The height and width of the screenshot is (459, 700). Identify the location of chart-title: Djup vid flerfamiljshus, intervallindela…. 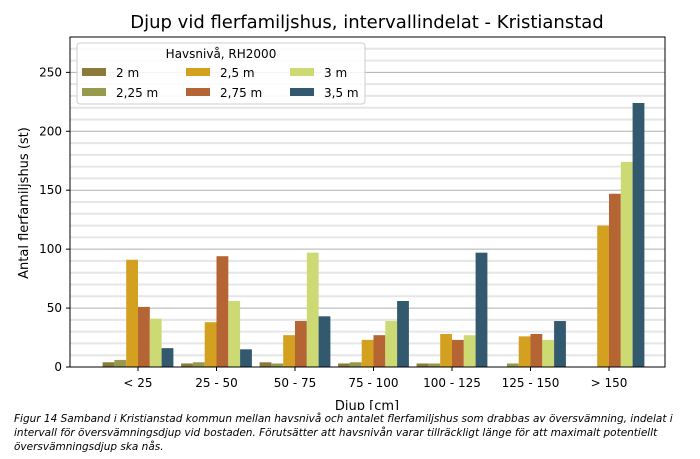
(366, 22).